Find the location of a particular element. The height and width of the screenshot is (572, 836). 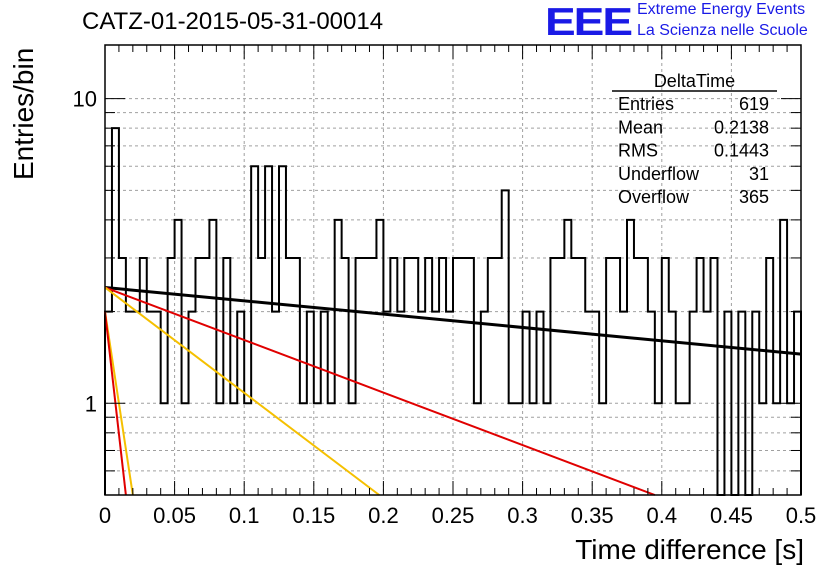

x-tick-label: 0.05 is located at coordinates (174, 515).